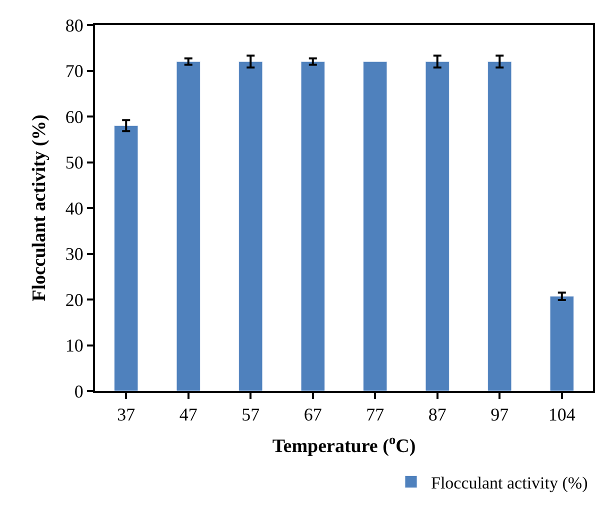  I want to click on x-tick-label: 104, so click(562, 414).